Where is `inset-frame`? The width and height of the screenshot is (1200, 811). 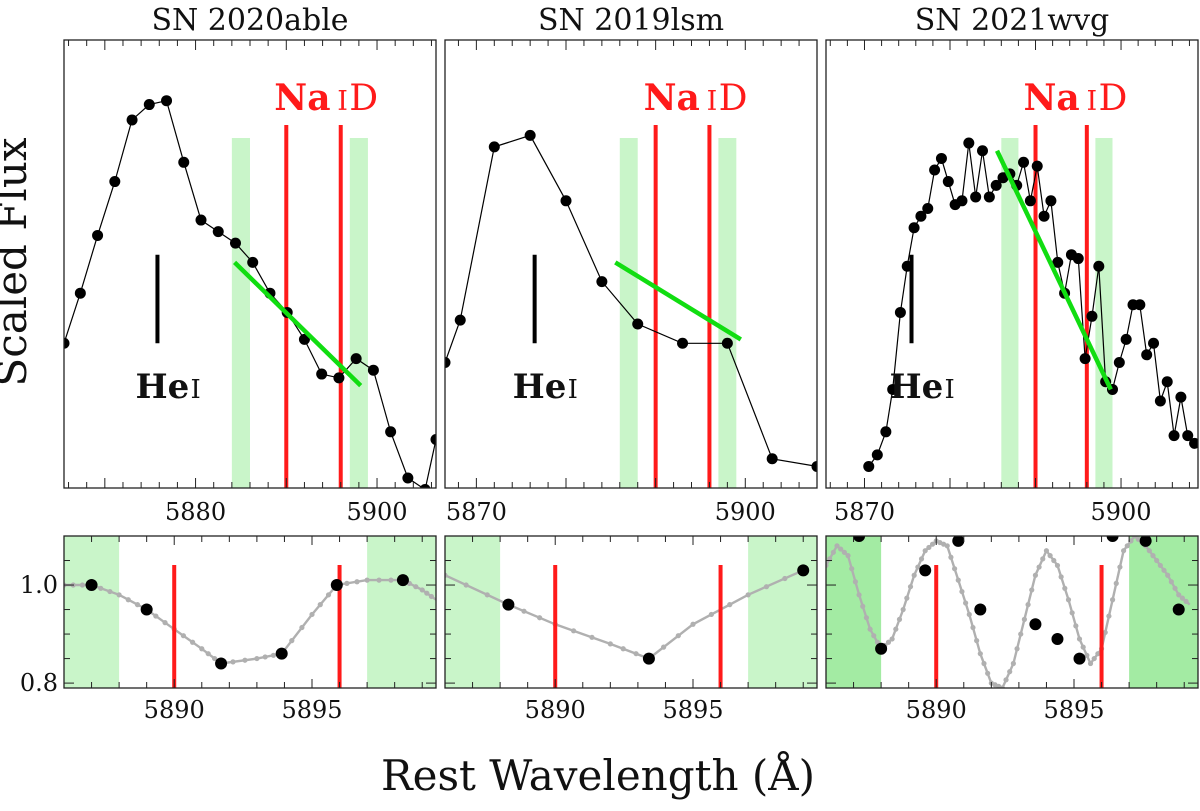
inset-frame is located at coordinates (250, 612).